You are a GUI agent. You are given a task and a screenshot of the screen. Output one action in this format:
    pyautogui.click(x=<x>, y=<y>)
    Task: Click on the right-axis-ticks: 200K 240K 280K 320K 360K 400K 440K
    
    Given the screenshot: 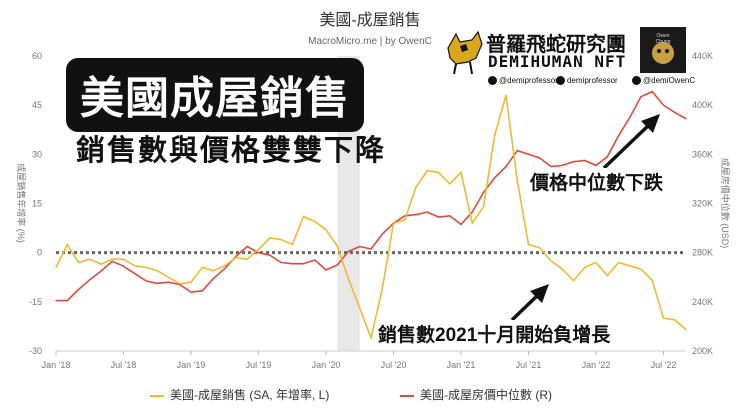 What is the action you would take?
    pyautogui.click(x=702, y=203)
    